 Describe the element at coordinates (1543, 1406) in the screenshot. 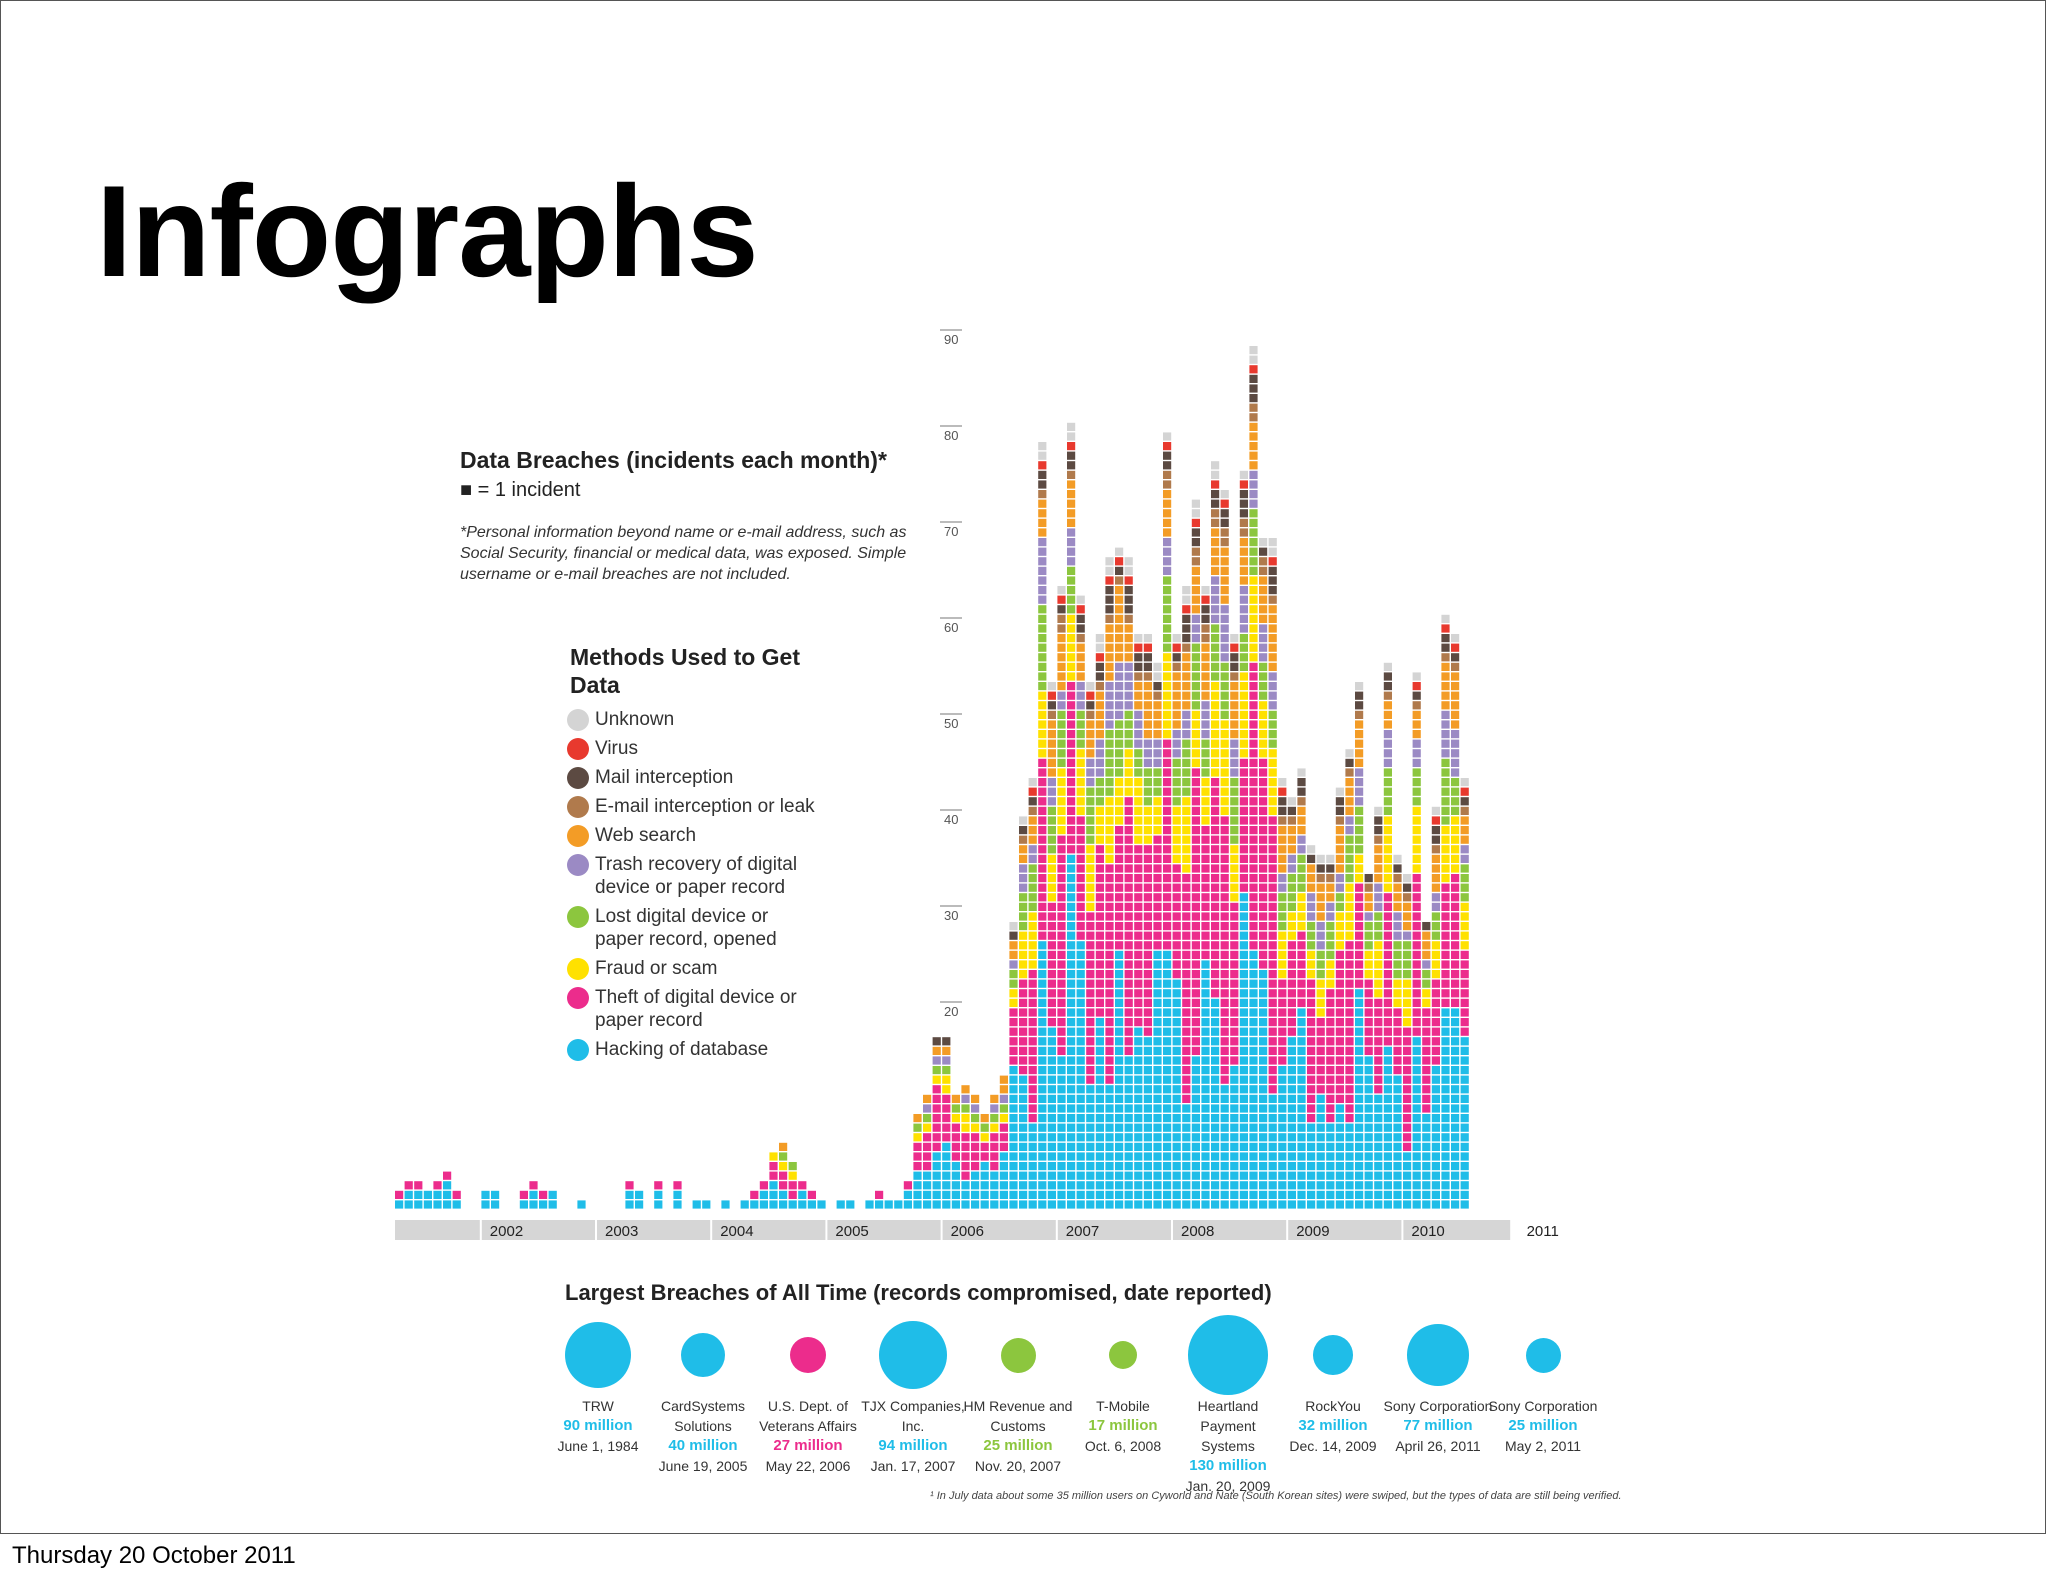

I see `breach-name: Sony Corporation` at that location.